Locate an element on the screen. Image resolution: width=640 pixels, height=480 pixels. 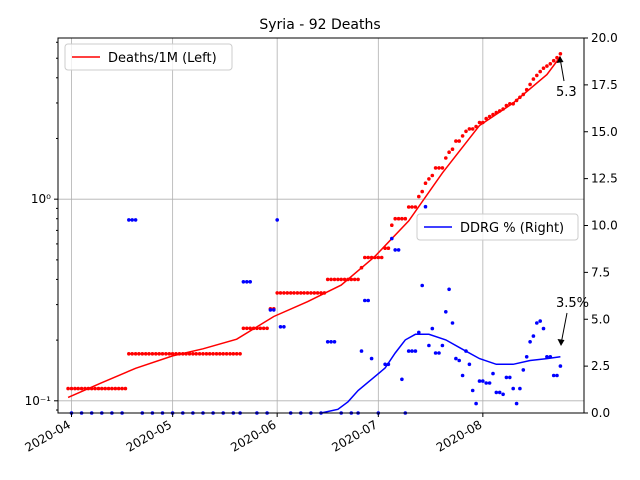
y-right-tick-label: 20.0 is located at coordinates (604, 38).